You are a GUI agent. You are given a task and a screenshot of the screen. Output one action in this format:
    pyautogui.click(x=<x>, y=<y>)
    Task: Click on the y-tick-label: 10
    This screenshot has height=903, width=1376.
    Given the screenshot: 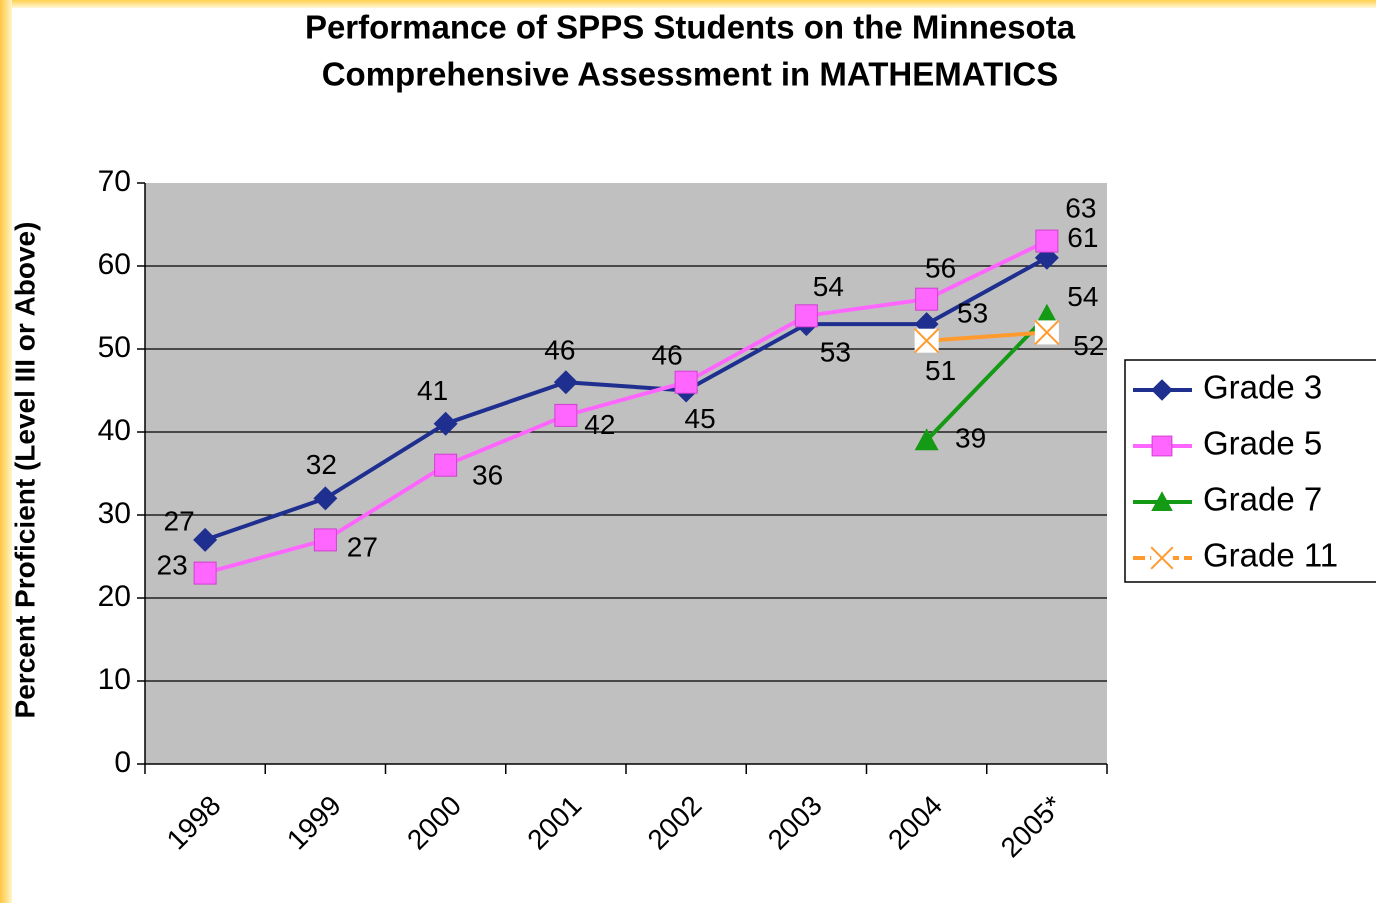 What is the action you would take?
    pyautogui.click(x=114, y=679)
    